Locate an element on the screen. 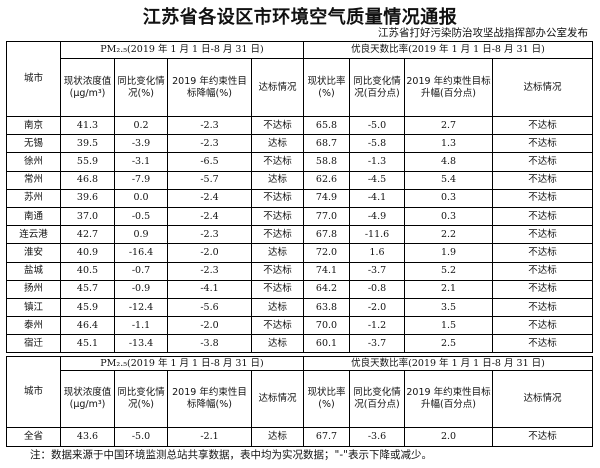 The image size is (600, 468). table-cell: -5.7 is located at coordinates (209, 180).